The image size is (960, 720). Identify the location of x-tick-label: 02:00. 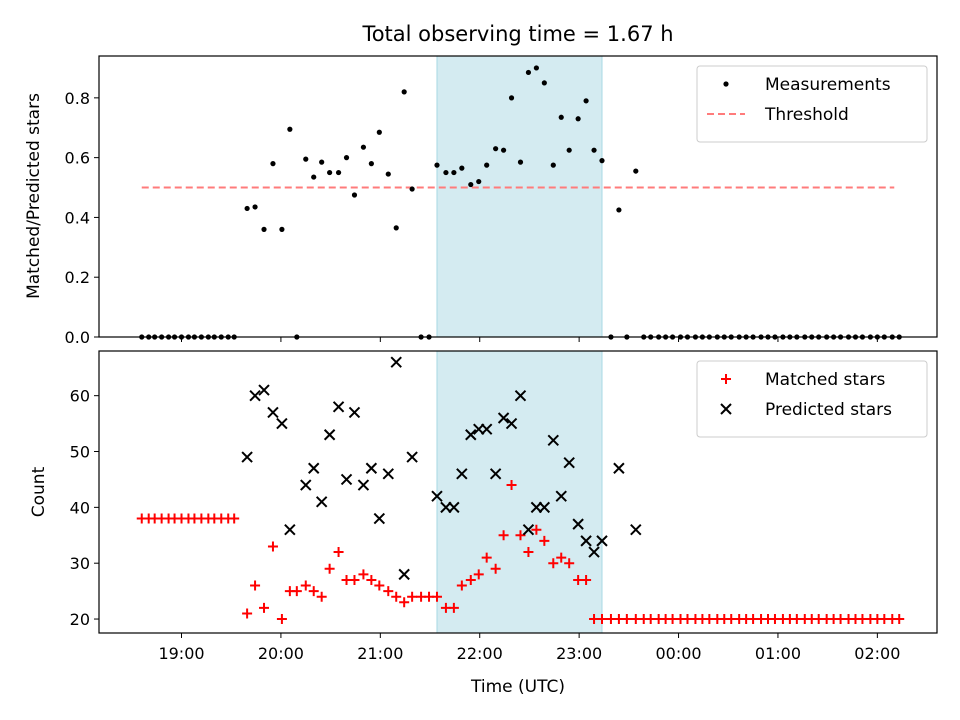
(877, 653).